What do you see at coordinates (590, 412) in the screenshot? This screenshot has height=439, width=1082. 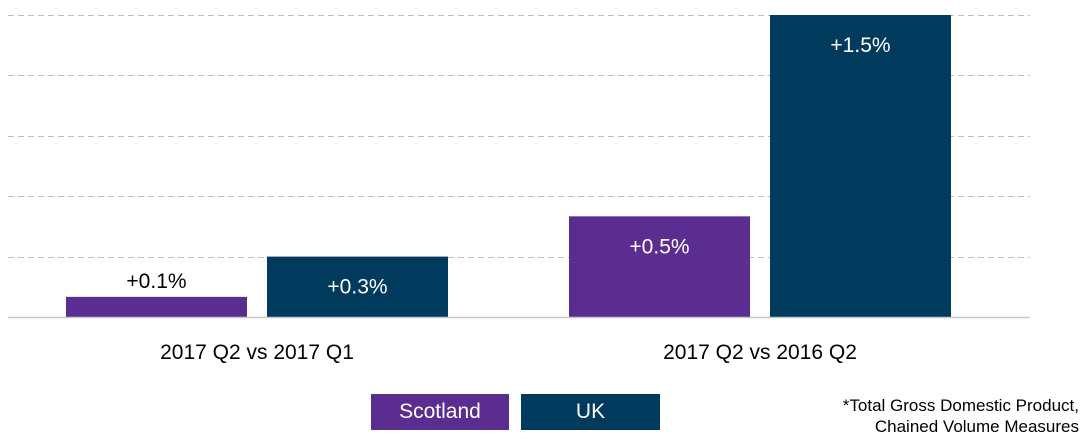 I see `legend-item-uk: UK` at bounding box center [590, 412].